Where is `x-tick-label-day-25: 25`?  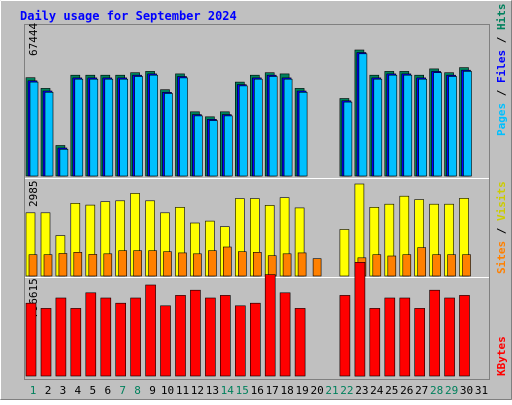
x-tick-label-day-25: 25 is located at coordinates (391, 390).